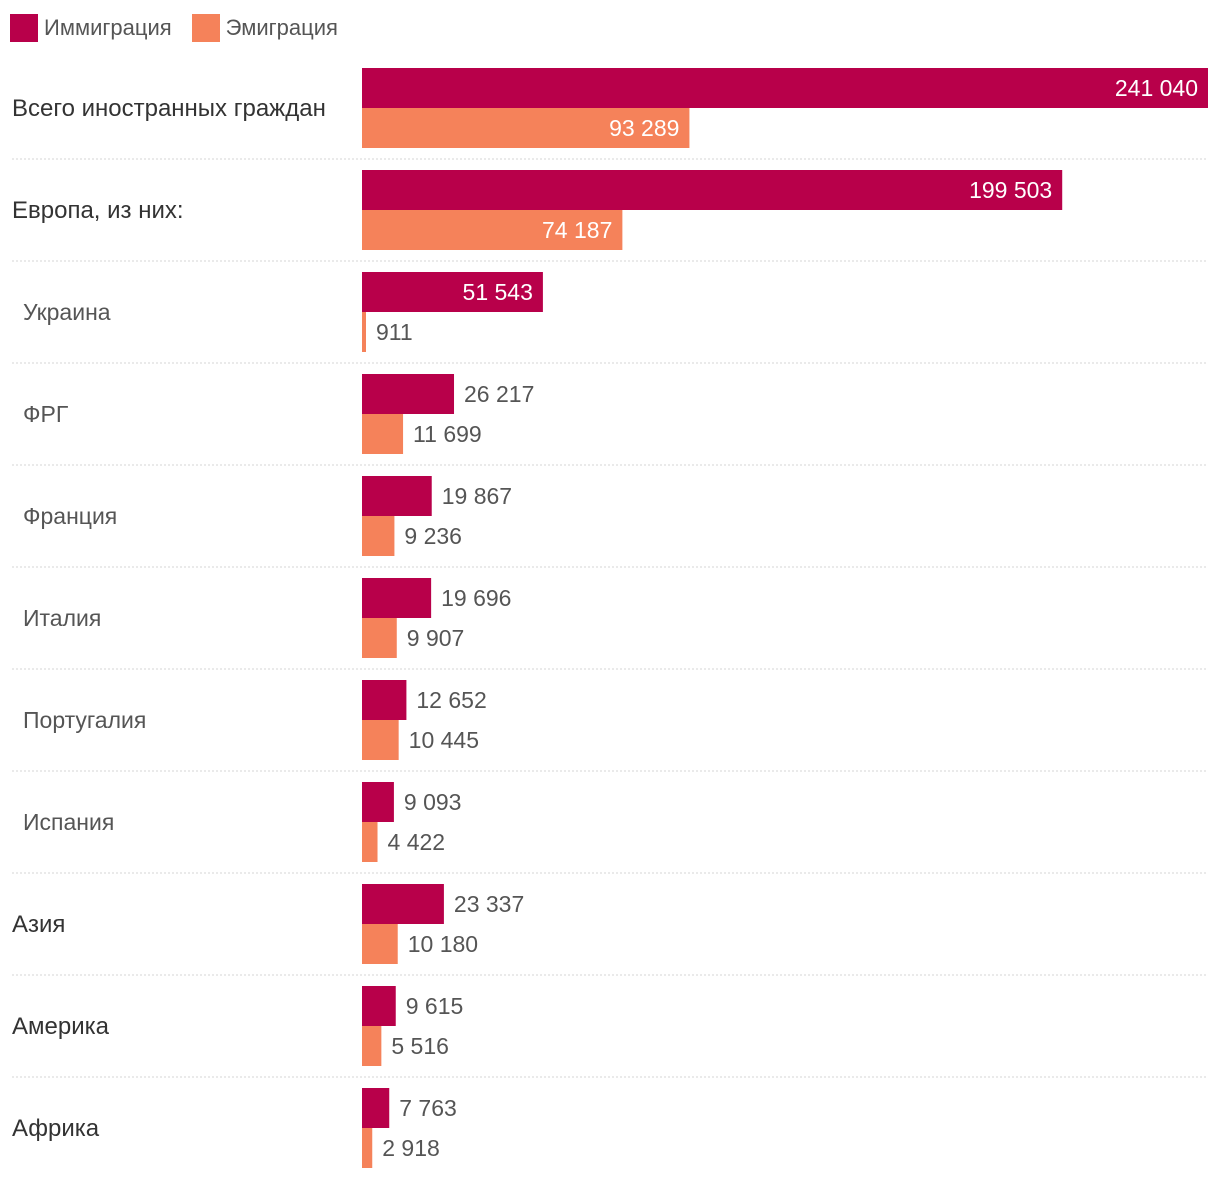  Describe the element at coordinates (610, 828) in the screenshot. I see `category-row: Испания 9 093 4 422` at that location.